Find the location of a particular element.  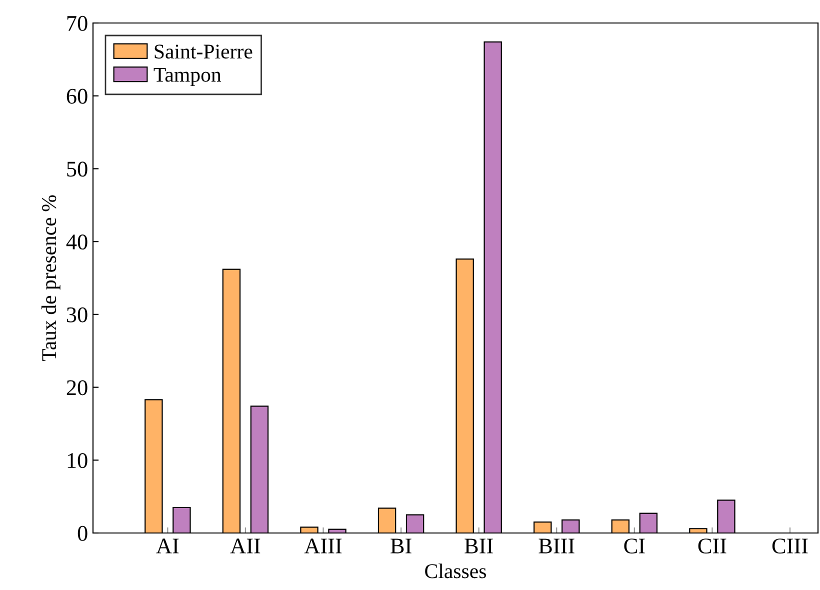

y-tick-label: 30 is located at coordinates (77, 314).